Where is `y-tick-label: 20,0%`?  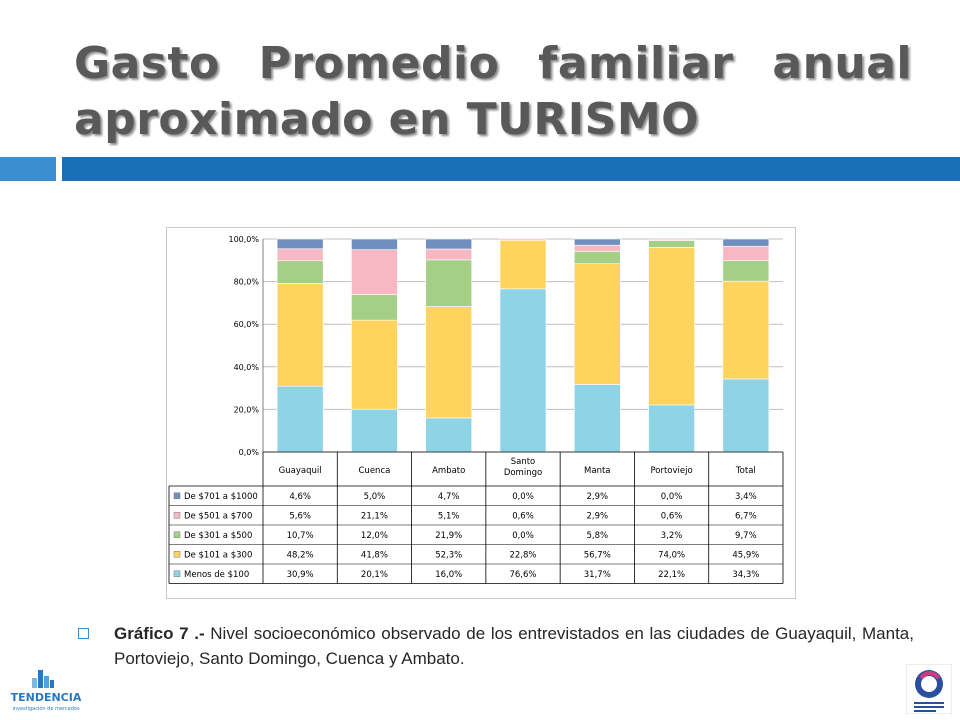 y-tick-label: 20,0% is located at coordinates (247, 409).